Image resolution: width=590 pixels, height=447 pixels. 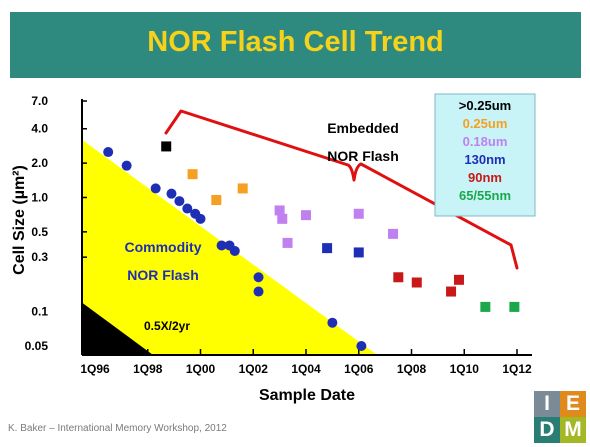 I want to click on page-title: NOR Flash Cell Trend, so click(x=295, y=42).